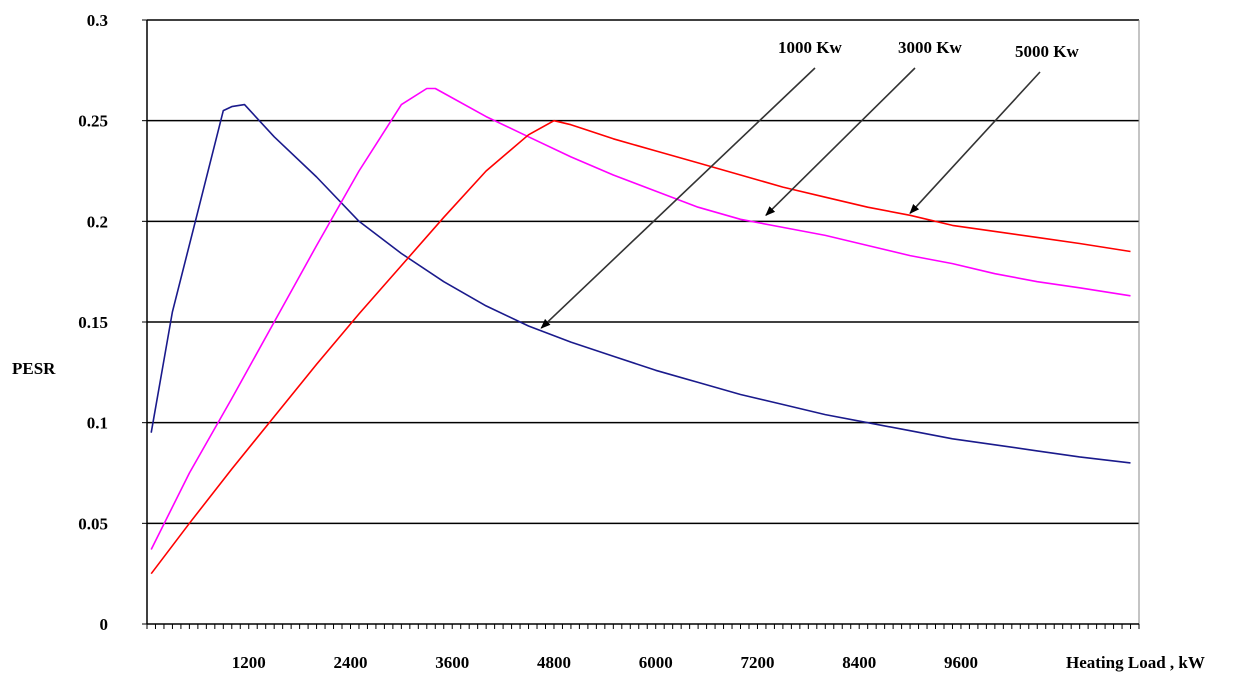 Image resolution: width=1250 pixels, height=674 pixels. Describe the element at coordinates (93, 121) in the screenshot. I see `y-tick-label: 0.25` at that location.